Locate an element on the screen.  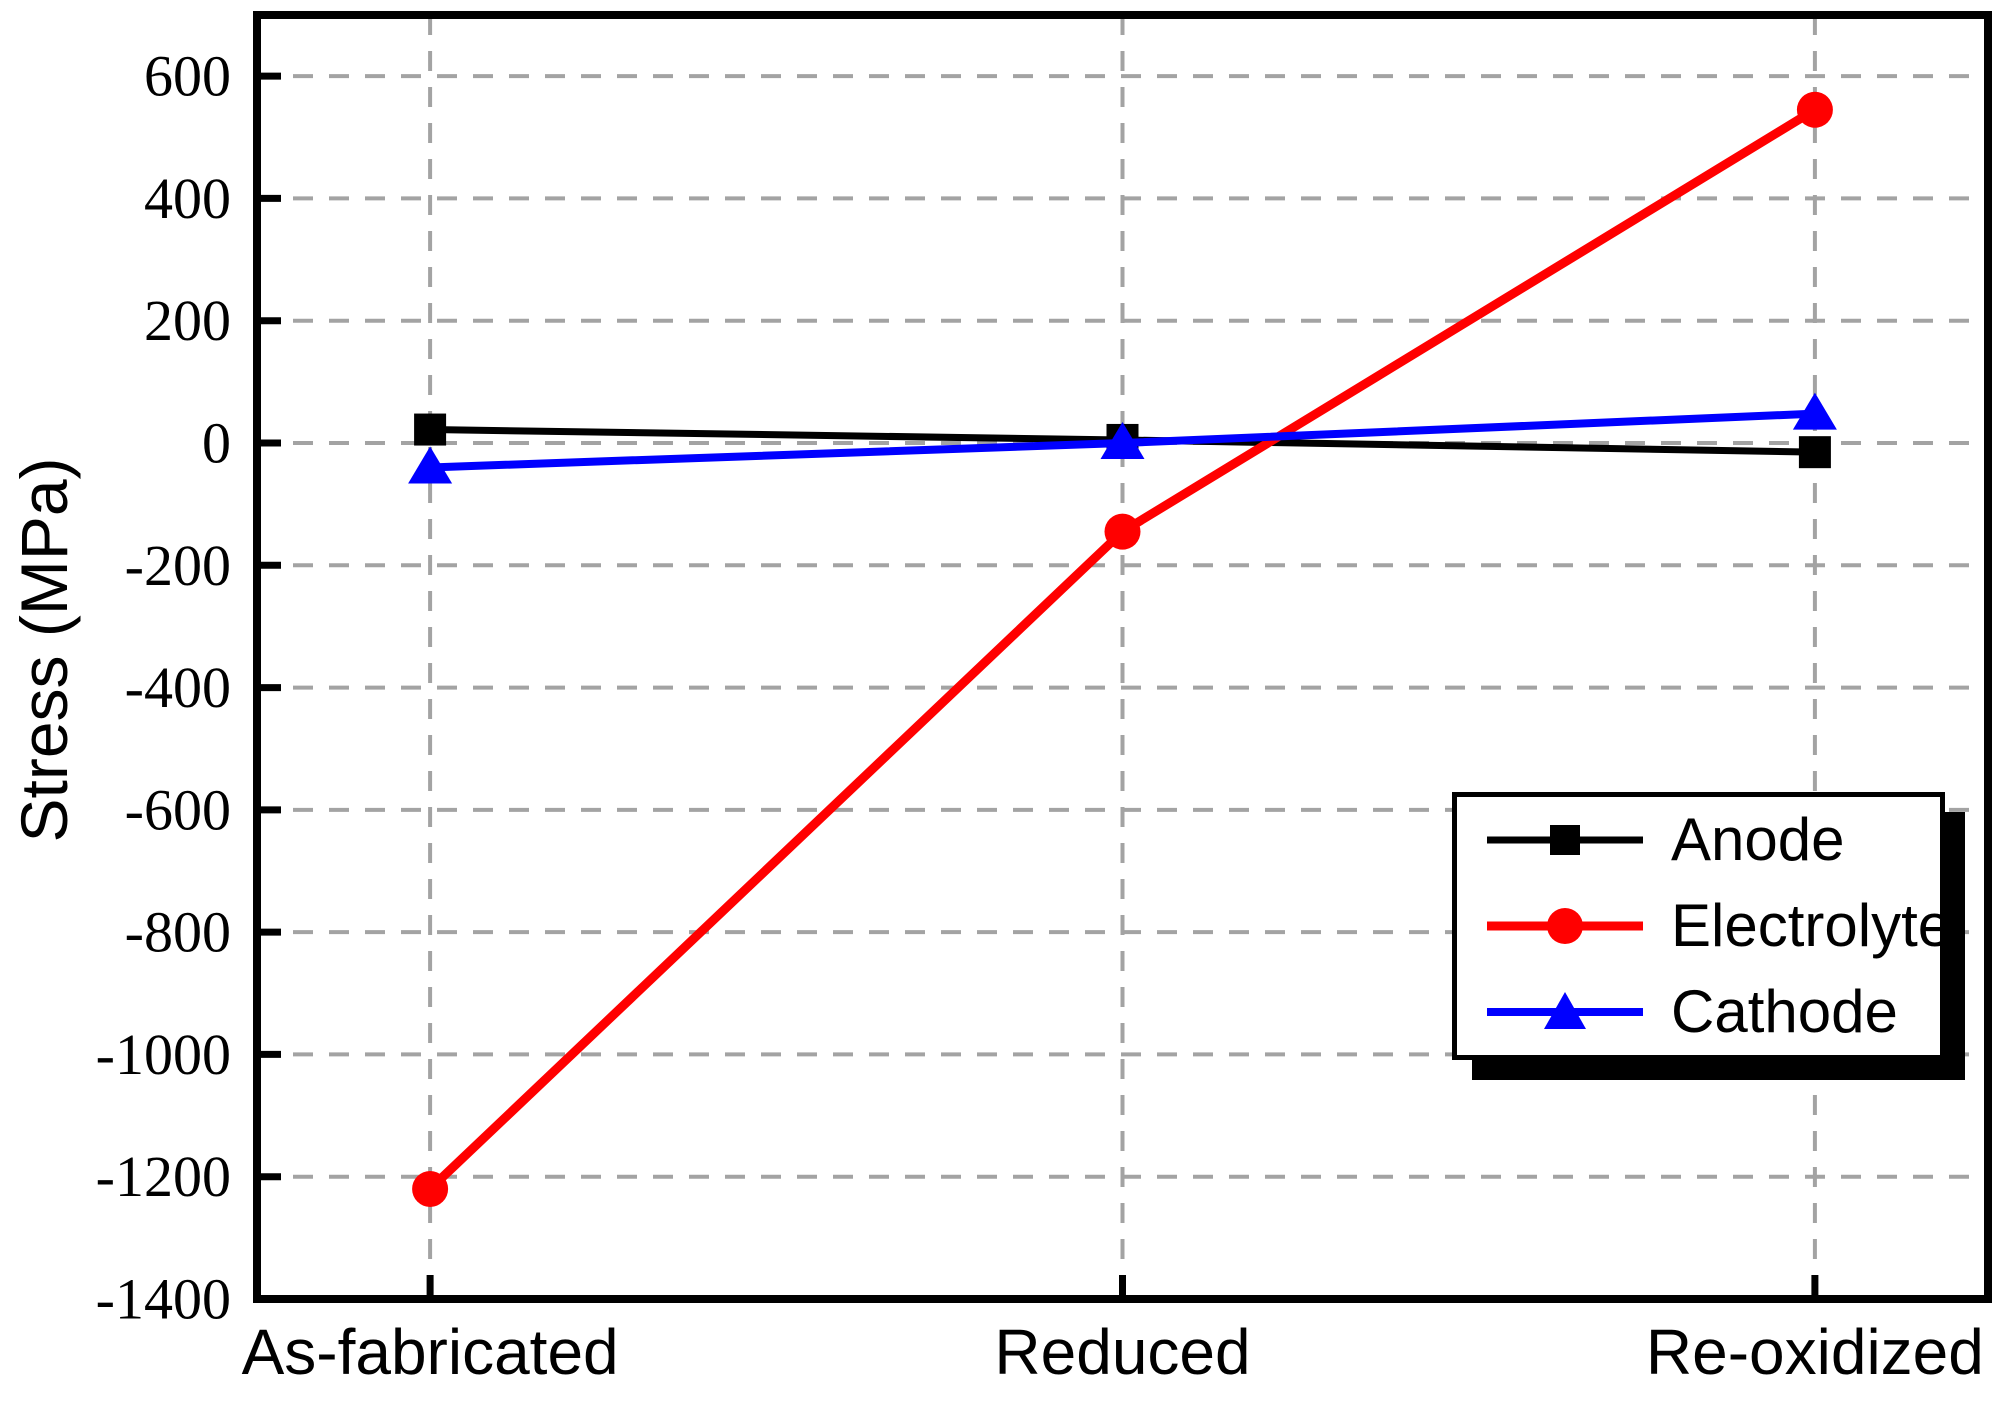
y-tick-label: -600 is located at coordinates (178, 809).